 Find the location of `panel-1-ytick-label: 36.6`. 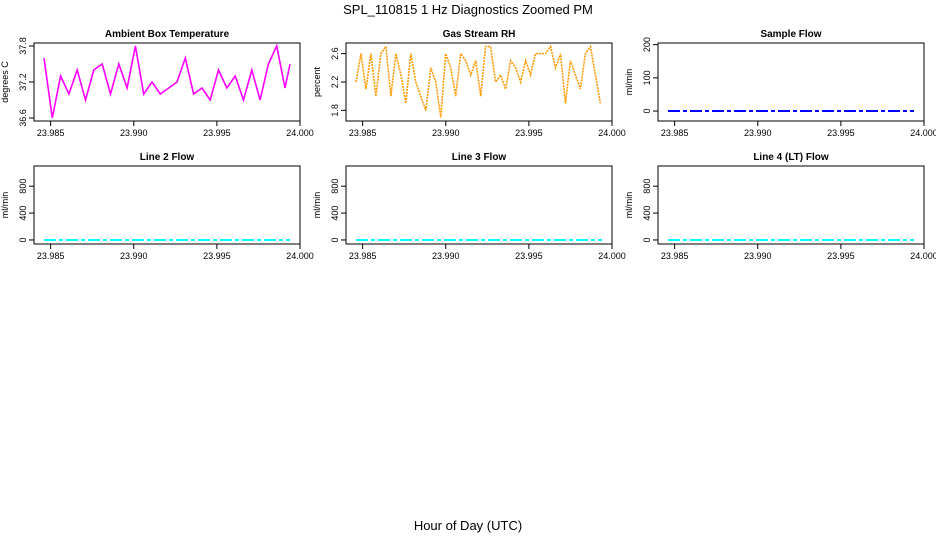

panel-1-ytick-label: 36.6 is located at coordinates (23, 118).